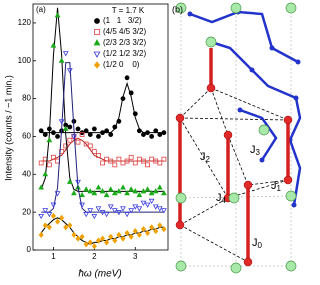  What do you see at coordinates (29, 249) in the screenshot?
I see `y-tick-label: 0` at bounding box center [29, 249].